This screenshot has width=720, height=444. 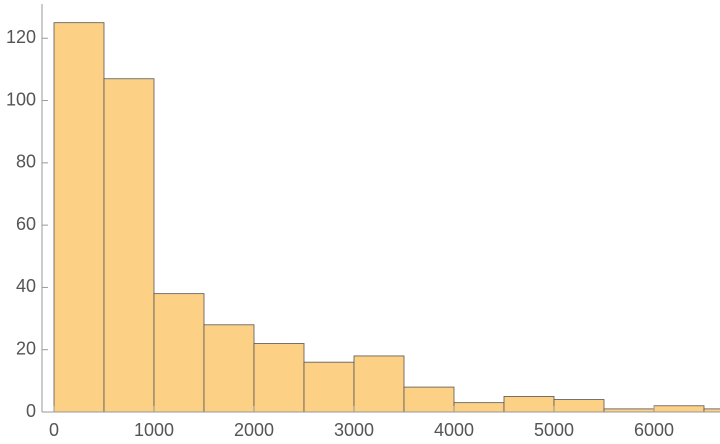 I want to click on y-tick-label: 60, so click(x=26, y=224).